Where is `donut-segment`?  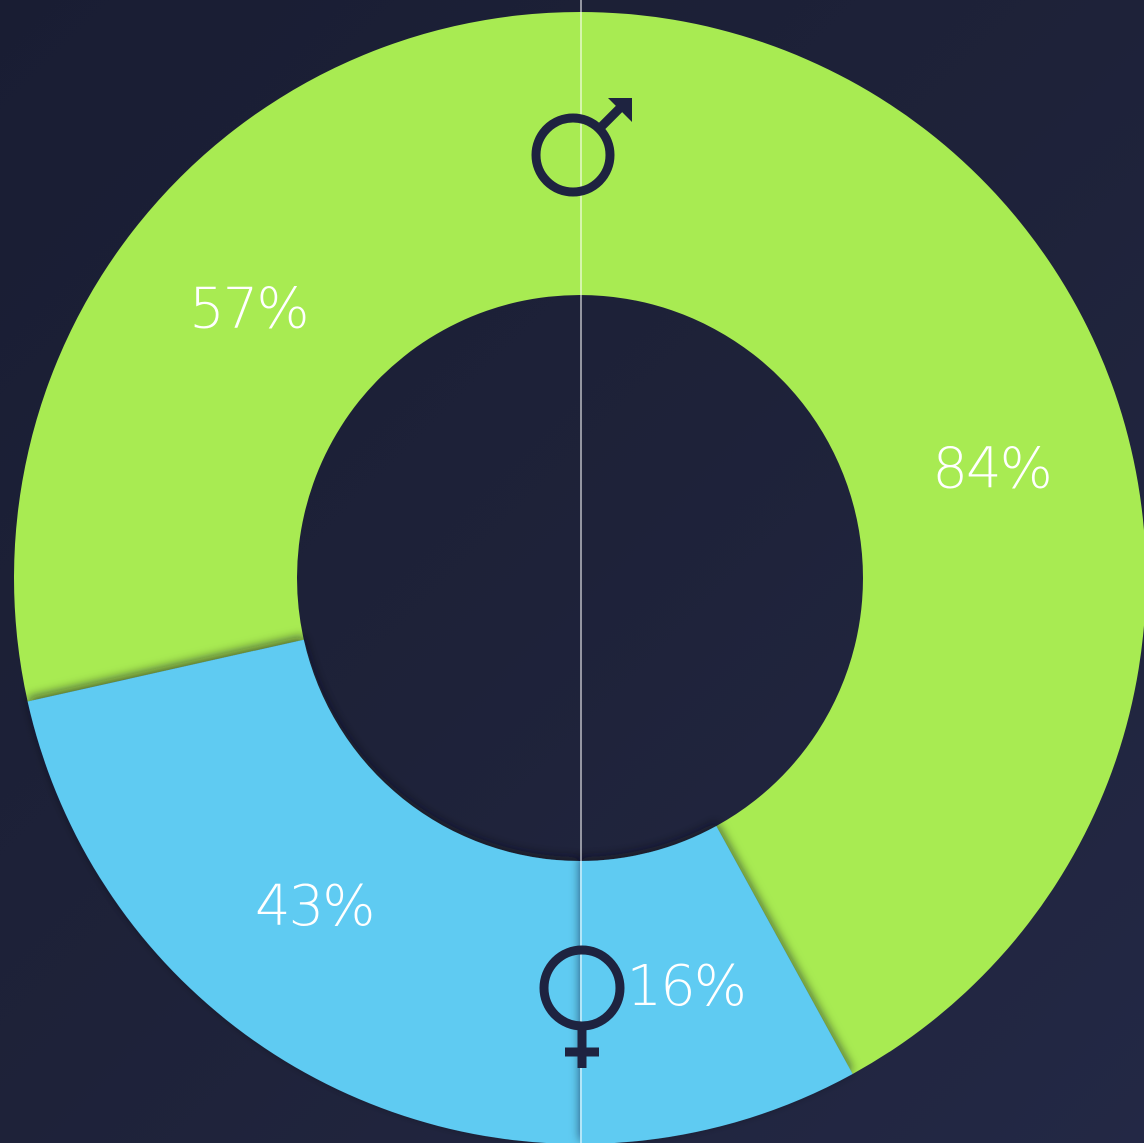 donut-segment is located at coordinates (716, 984).